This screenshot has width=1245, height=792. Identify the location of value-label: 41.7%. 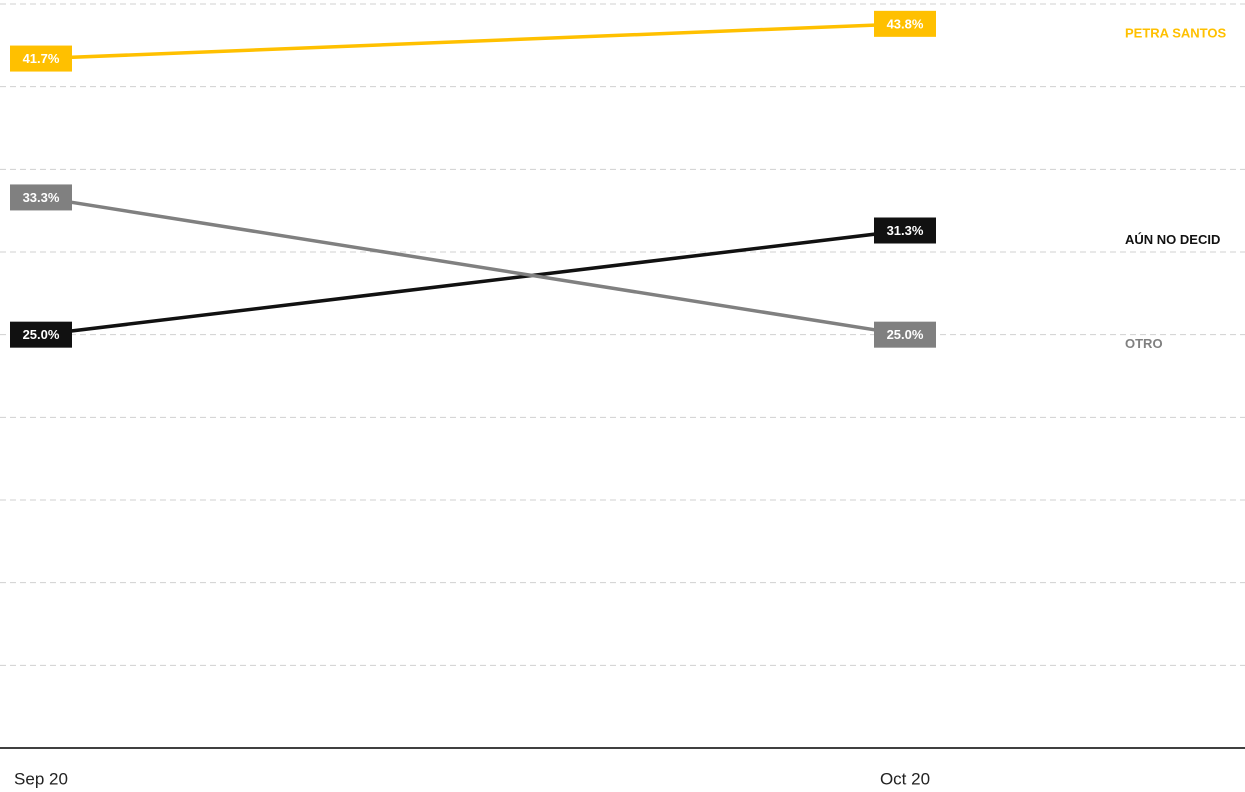
(41, 58).